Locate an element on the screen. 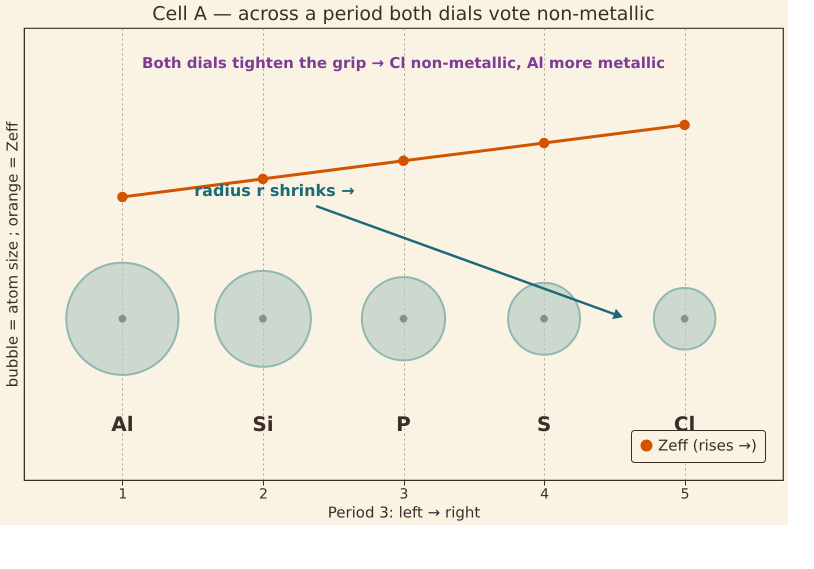  y-axis-title: bubble = atom size ; orange = Zeff is located at coordinates (13, 254).